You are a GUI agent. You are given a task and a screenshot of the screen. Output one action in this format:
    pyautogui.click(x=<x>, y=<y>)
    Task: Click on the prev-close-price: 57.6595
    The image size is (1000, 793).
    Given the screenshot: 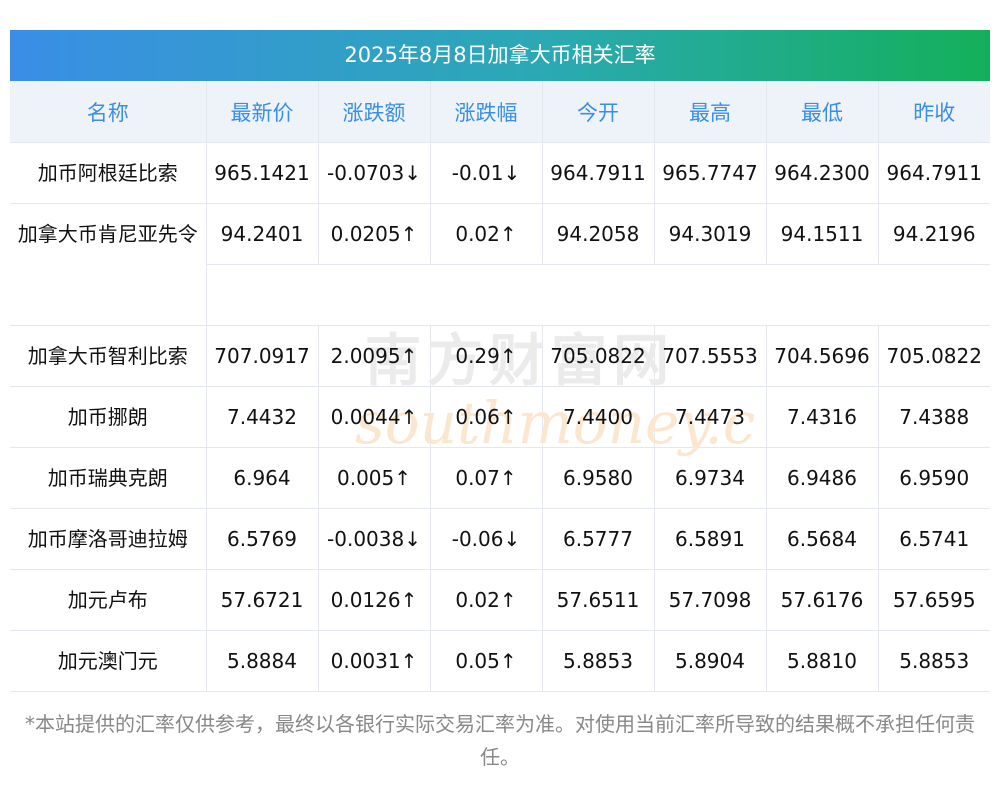 What is the action you would take?
    pyautogui.click(x=934, y=600)
    